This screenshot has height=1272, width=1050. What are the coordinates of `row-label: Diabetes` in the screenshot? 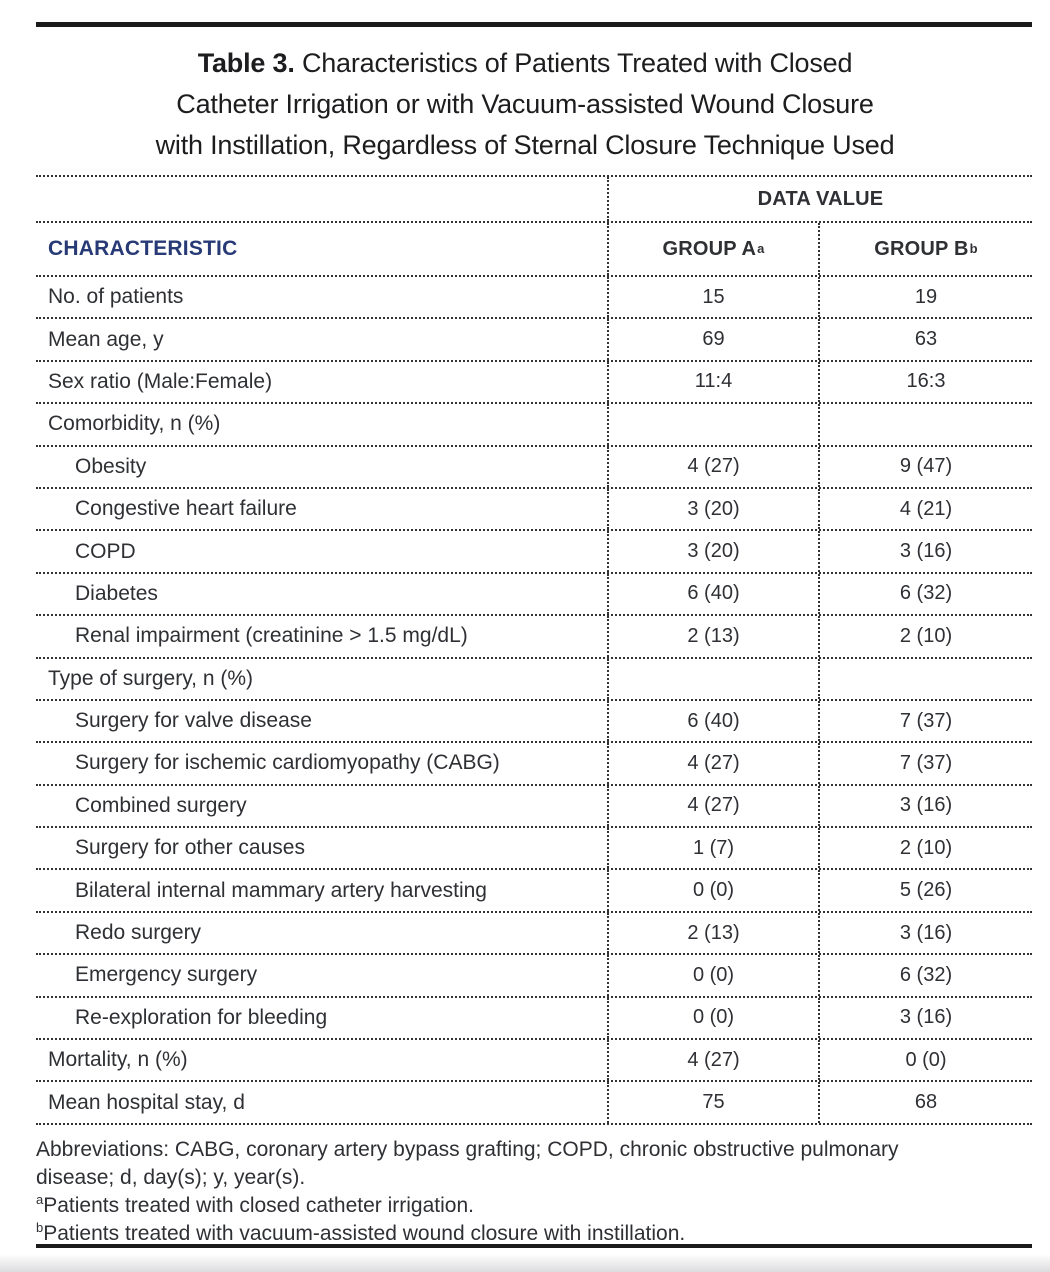 It's located at (116, 593).